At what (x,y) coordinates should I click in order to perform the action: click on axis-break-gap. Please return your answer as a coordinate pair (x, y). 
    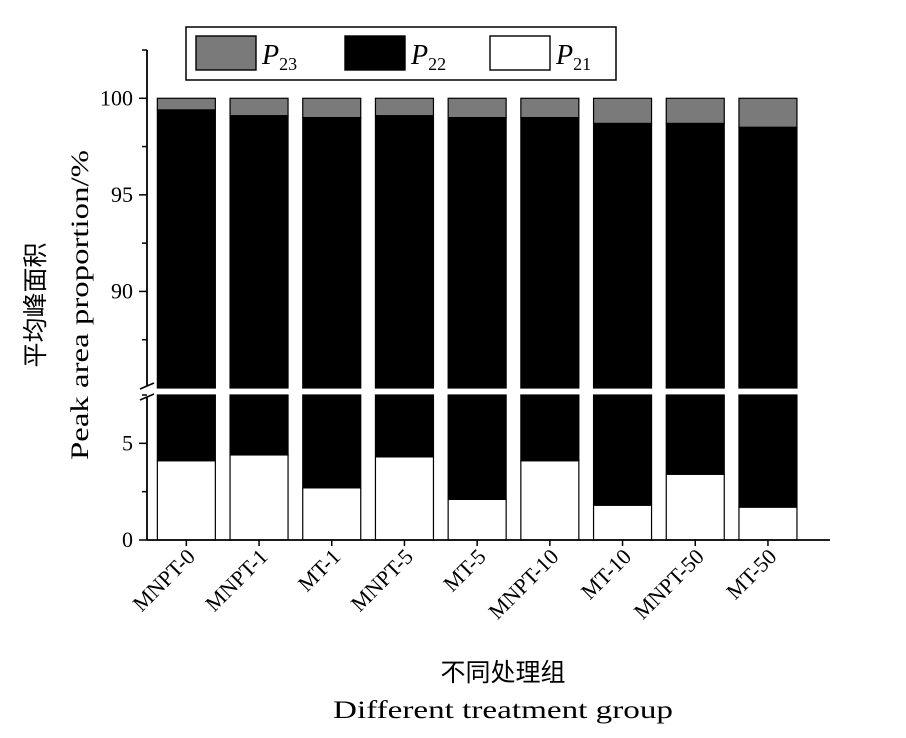
    Looking at the image, I should click on (477, 391).